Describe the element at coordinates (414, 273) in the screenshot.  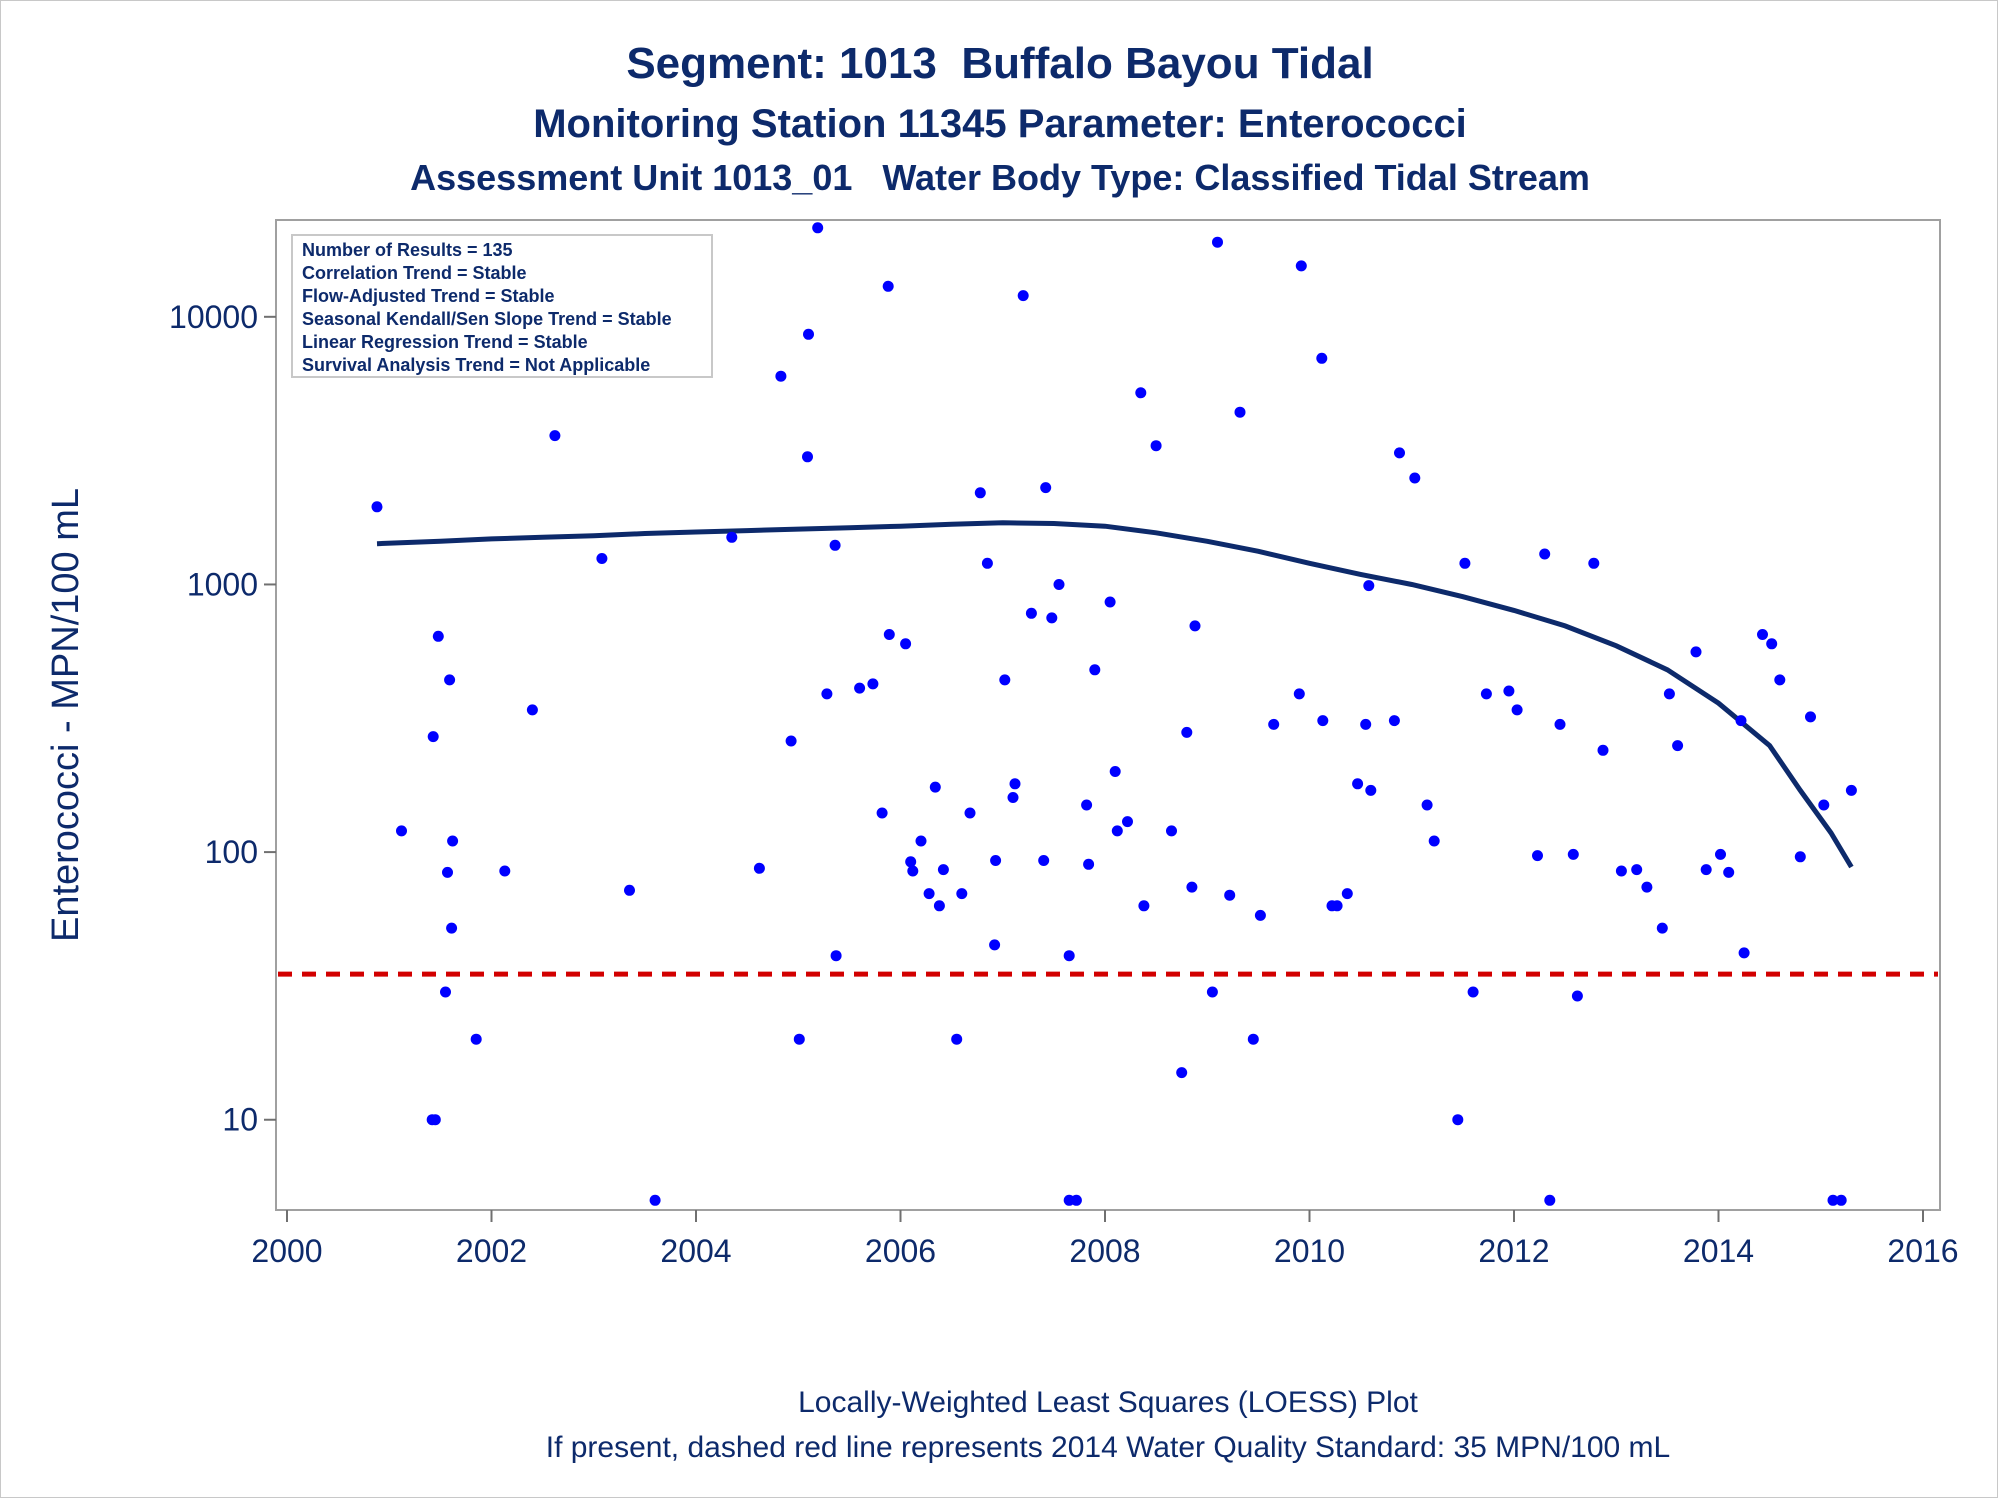
I see `stat-line: Correlation Trend = Stable` at that location.